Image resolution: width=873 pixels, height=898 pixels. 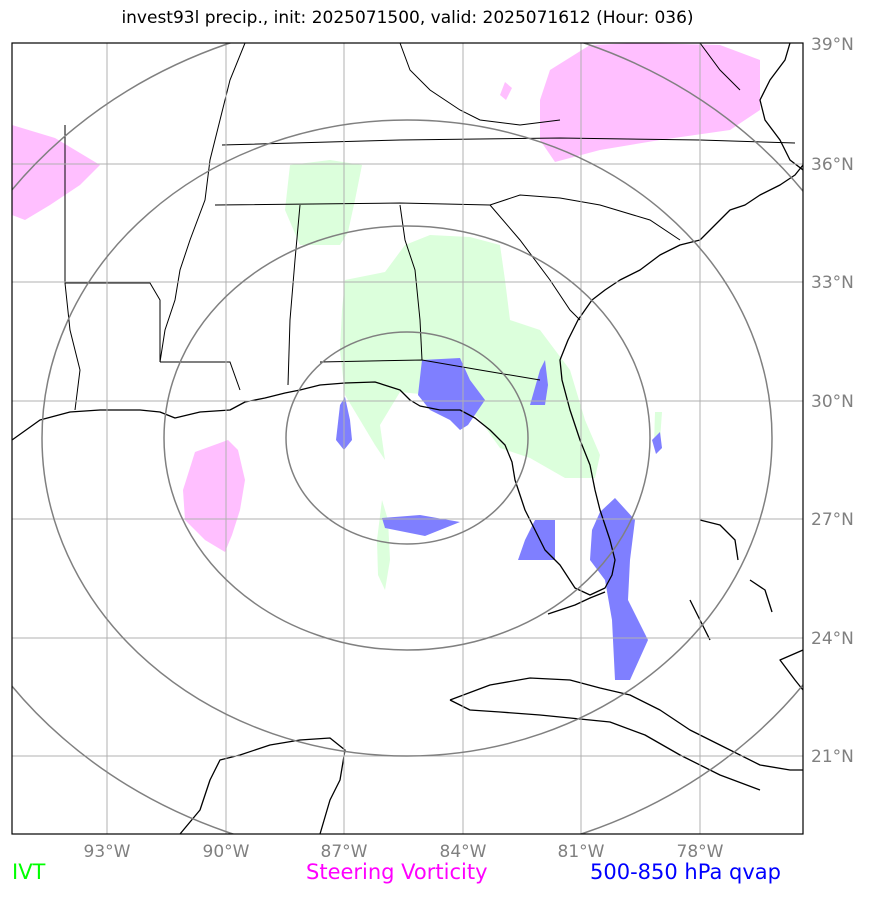 What do you see at coordinates (463, 852) in the screenshot?
I see `lon-tick-label: 84°W` at bounding box center [463, 852].